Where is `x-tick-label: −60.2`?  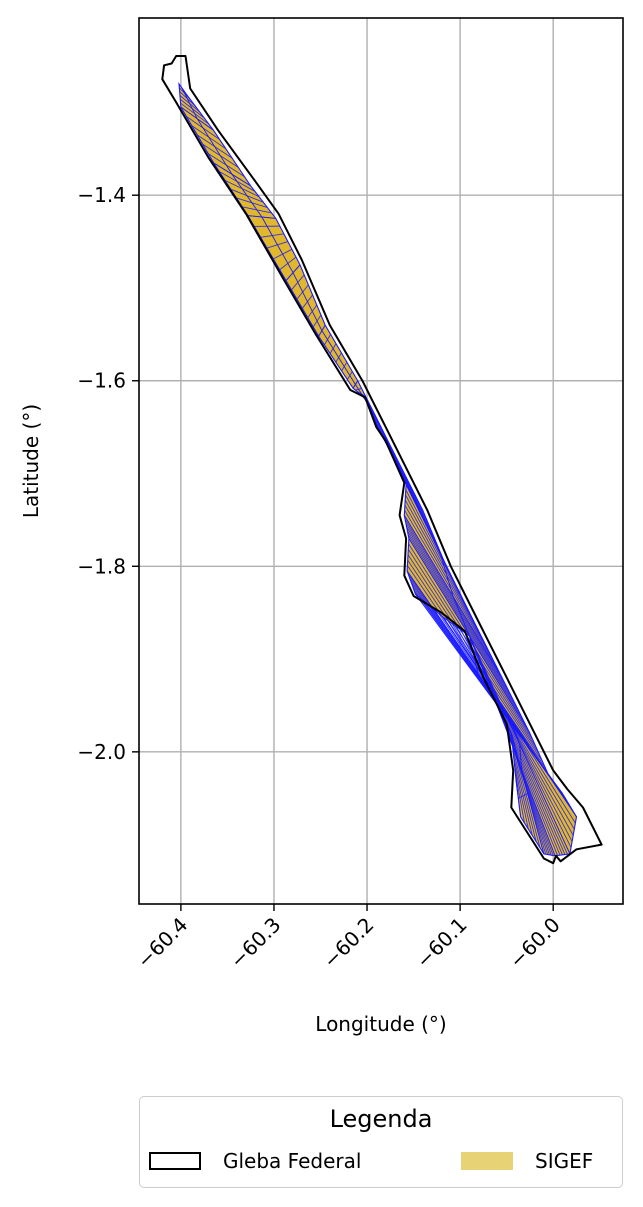 x-tick-label: −60.2 is located at coordinates (348, 943).